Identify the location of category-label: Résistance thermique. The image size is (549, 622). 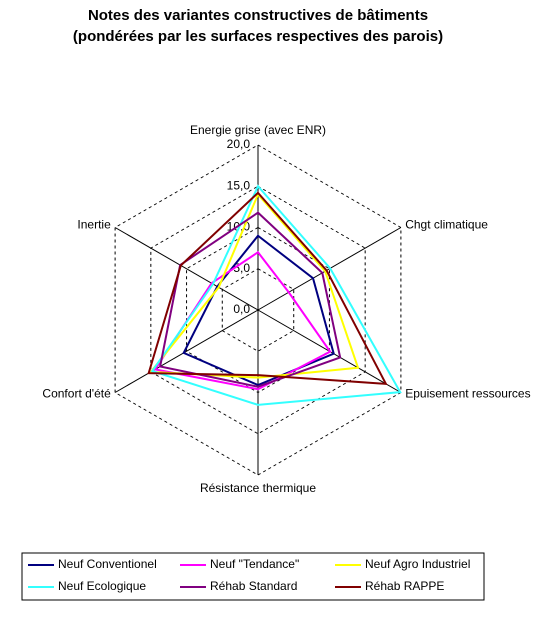
(258, 488).